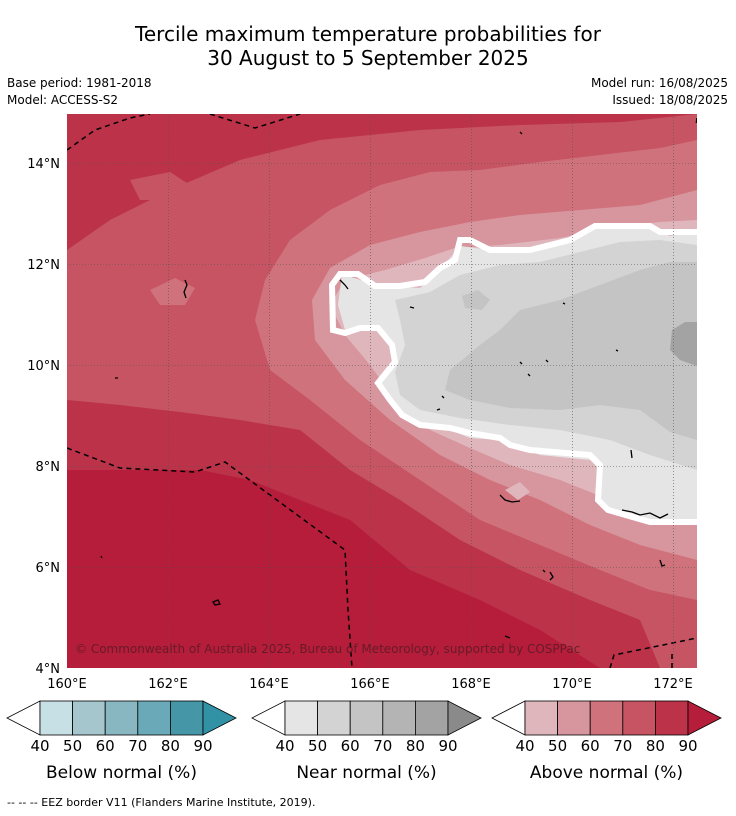 The height and width of the screenshot is (816, 736). Describe the element at coordinates (79, 83) in the screenshot. I see `base-period: Base period: 1981-2018` at that location.